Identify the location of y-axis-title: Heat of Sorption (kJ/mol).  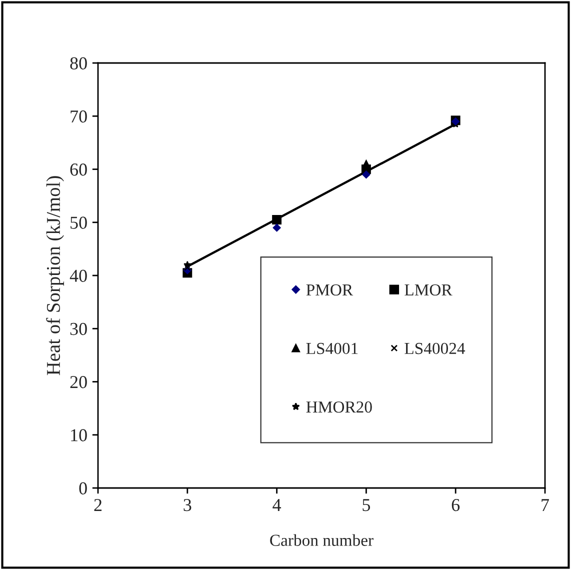
(55, 276).